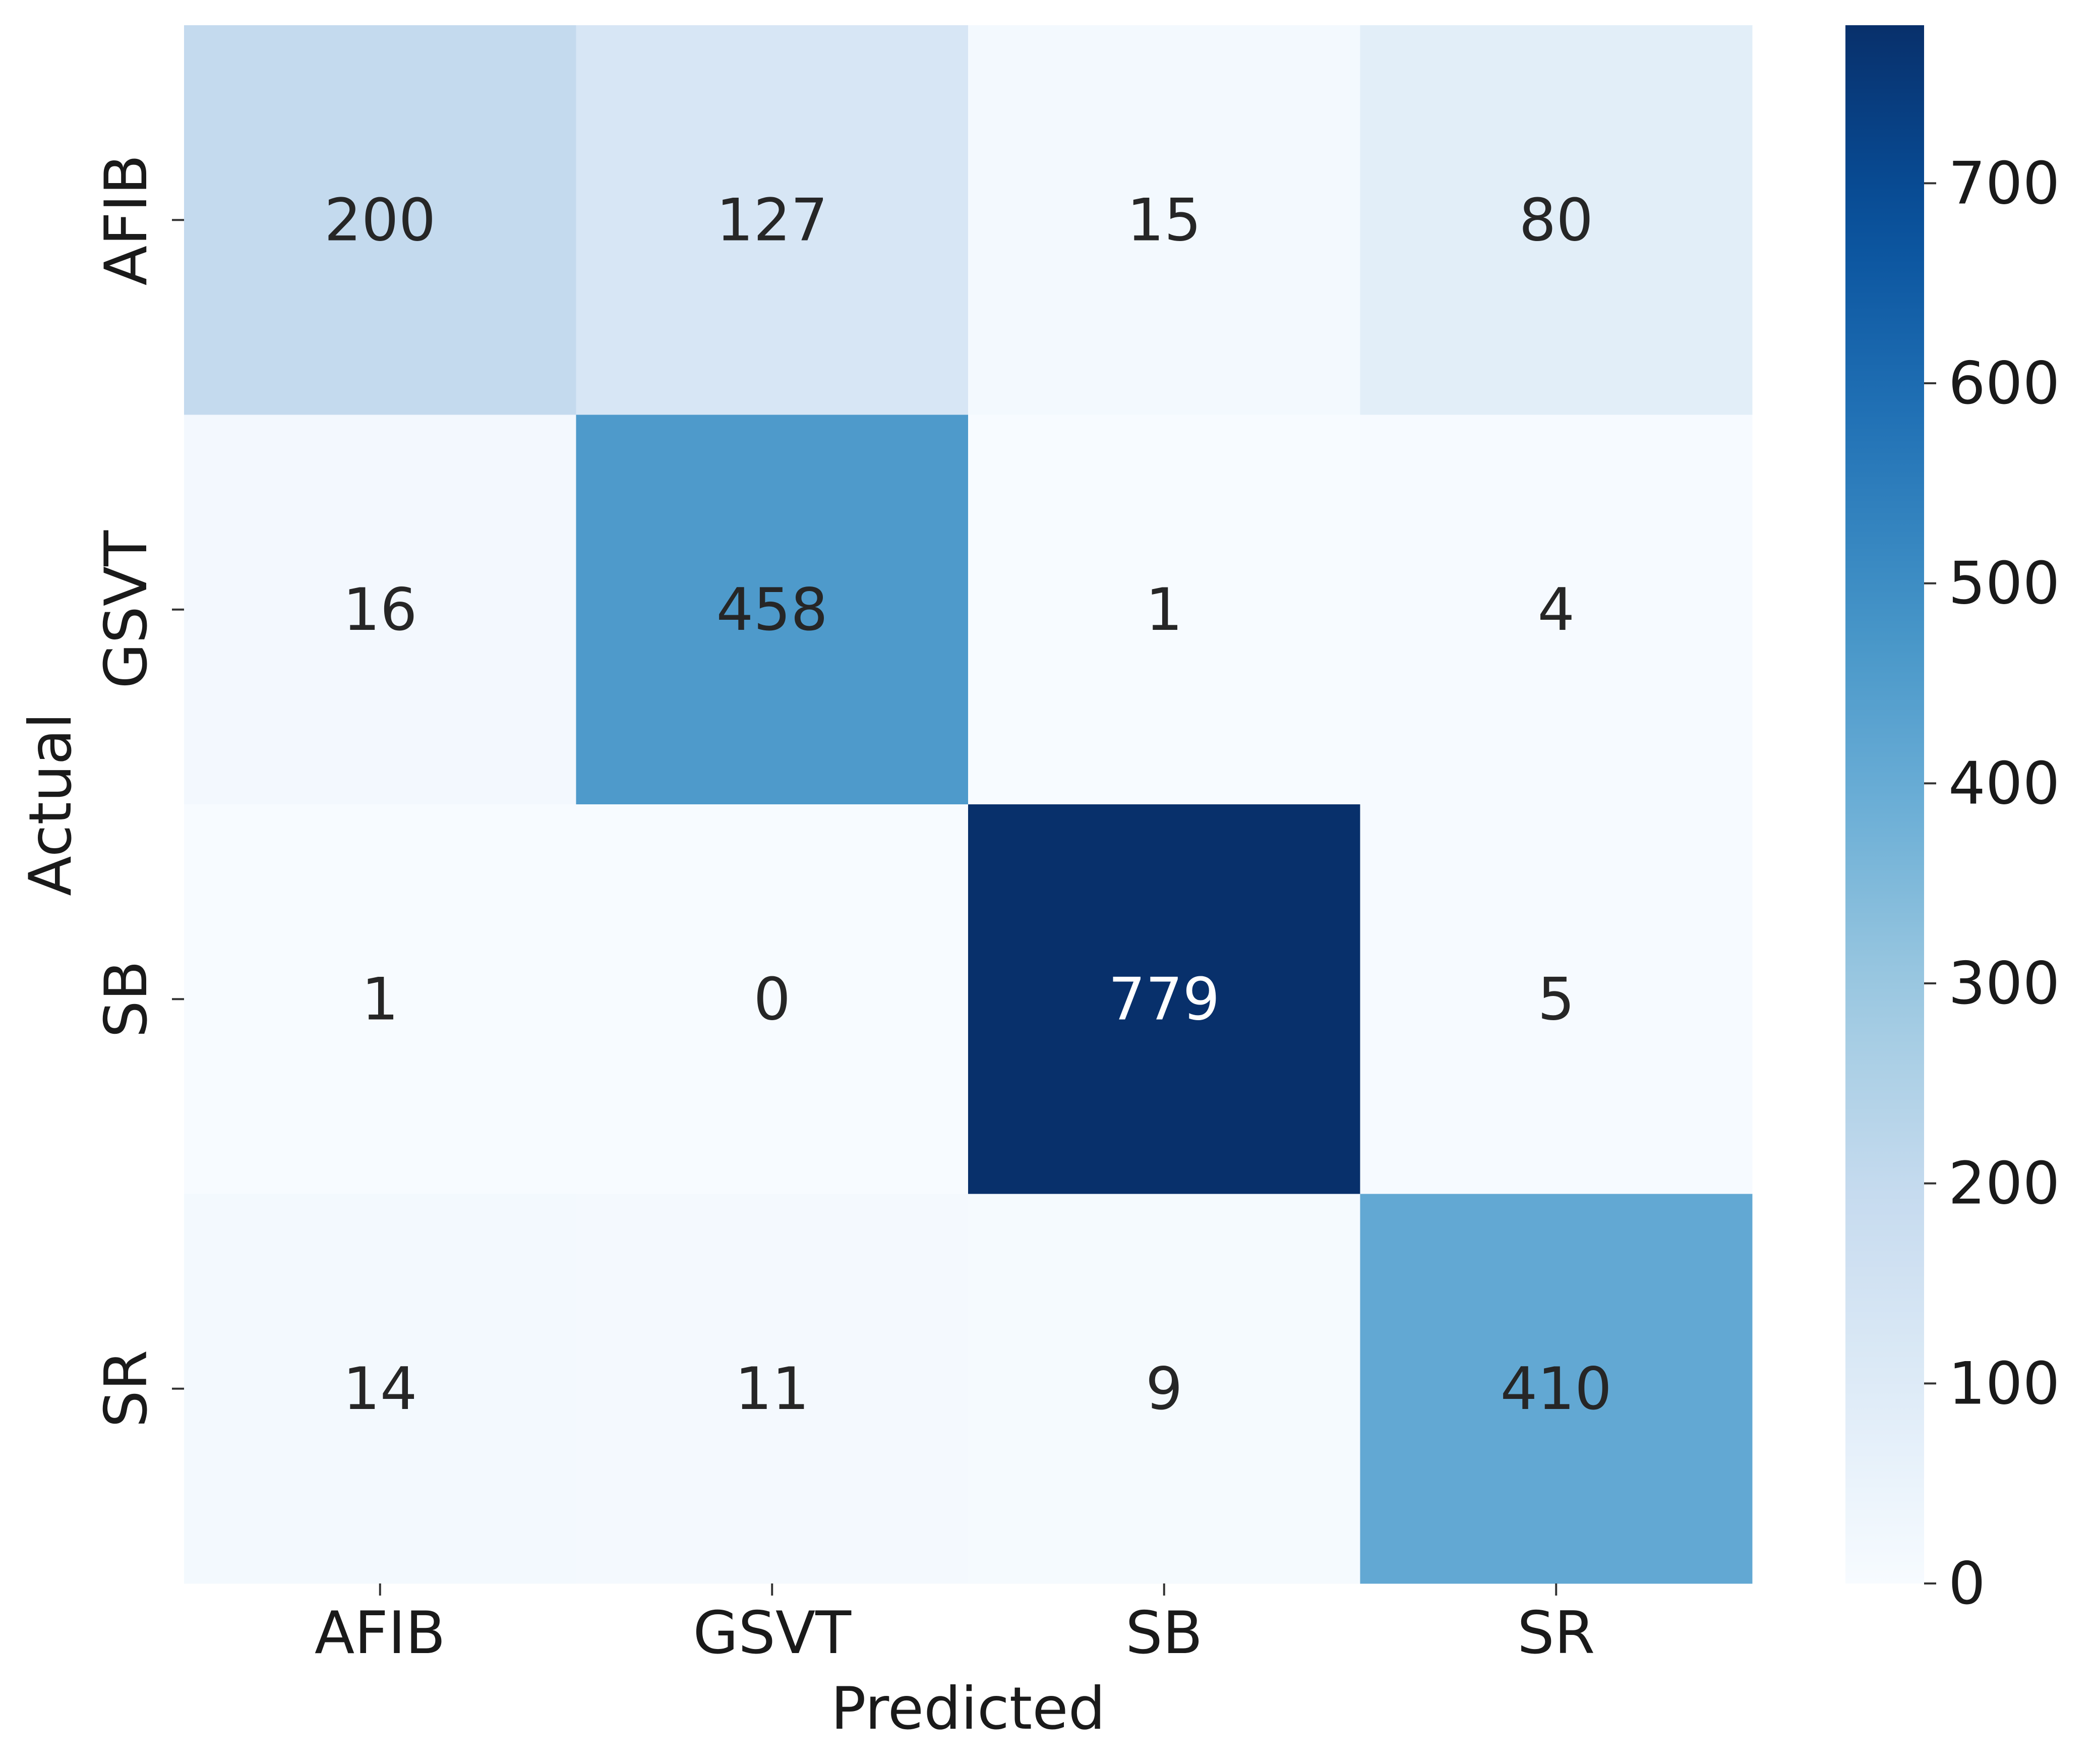  I want to click on cell-value-label: 9, so click(1164, 1389).